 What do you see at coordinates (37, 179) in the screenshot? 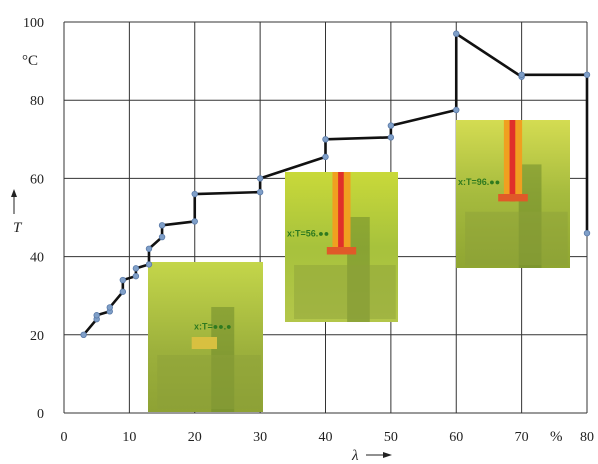
I see `y-tick-label-3: 60` at bounding box center [37, 179].